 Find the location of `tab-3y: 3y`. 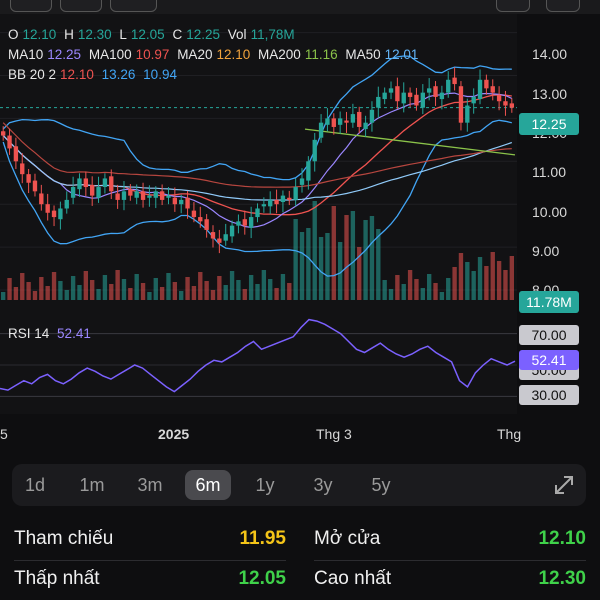

tab-3y: 3y is located at coordinates (323, 485).